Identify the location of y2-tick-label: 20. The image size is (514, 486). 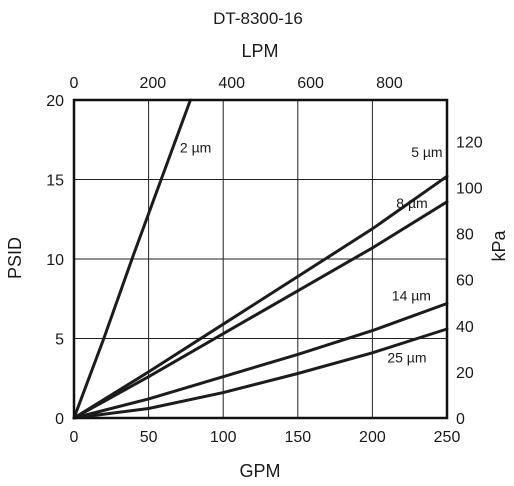
(465, 373).